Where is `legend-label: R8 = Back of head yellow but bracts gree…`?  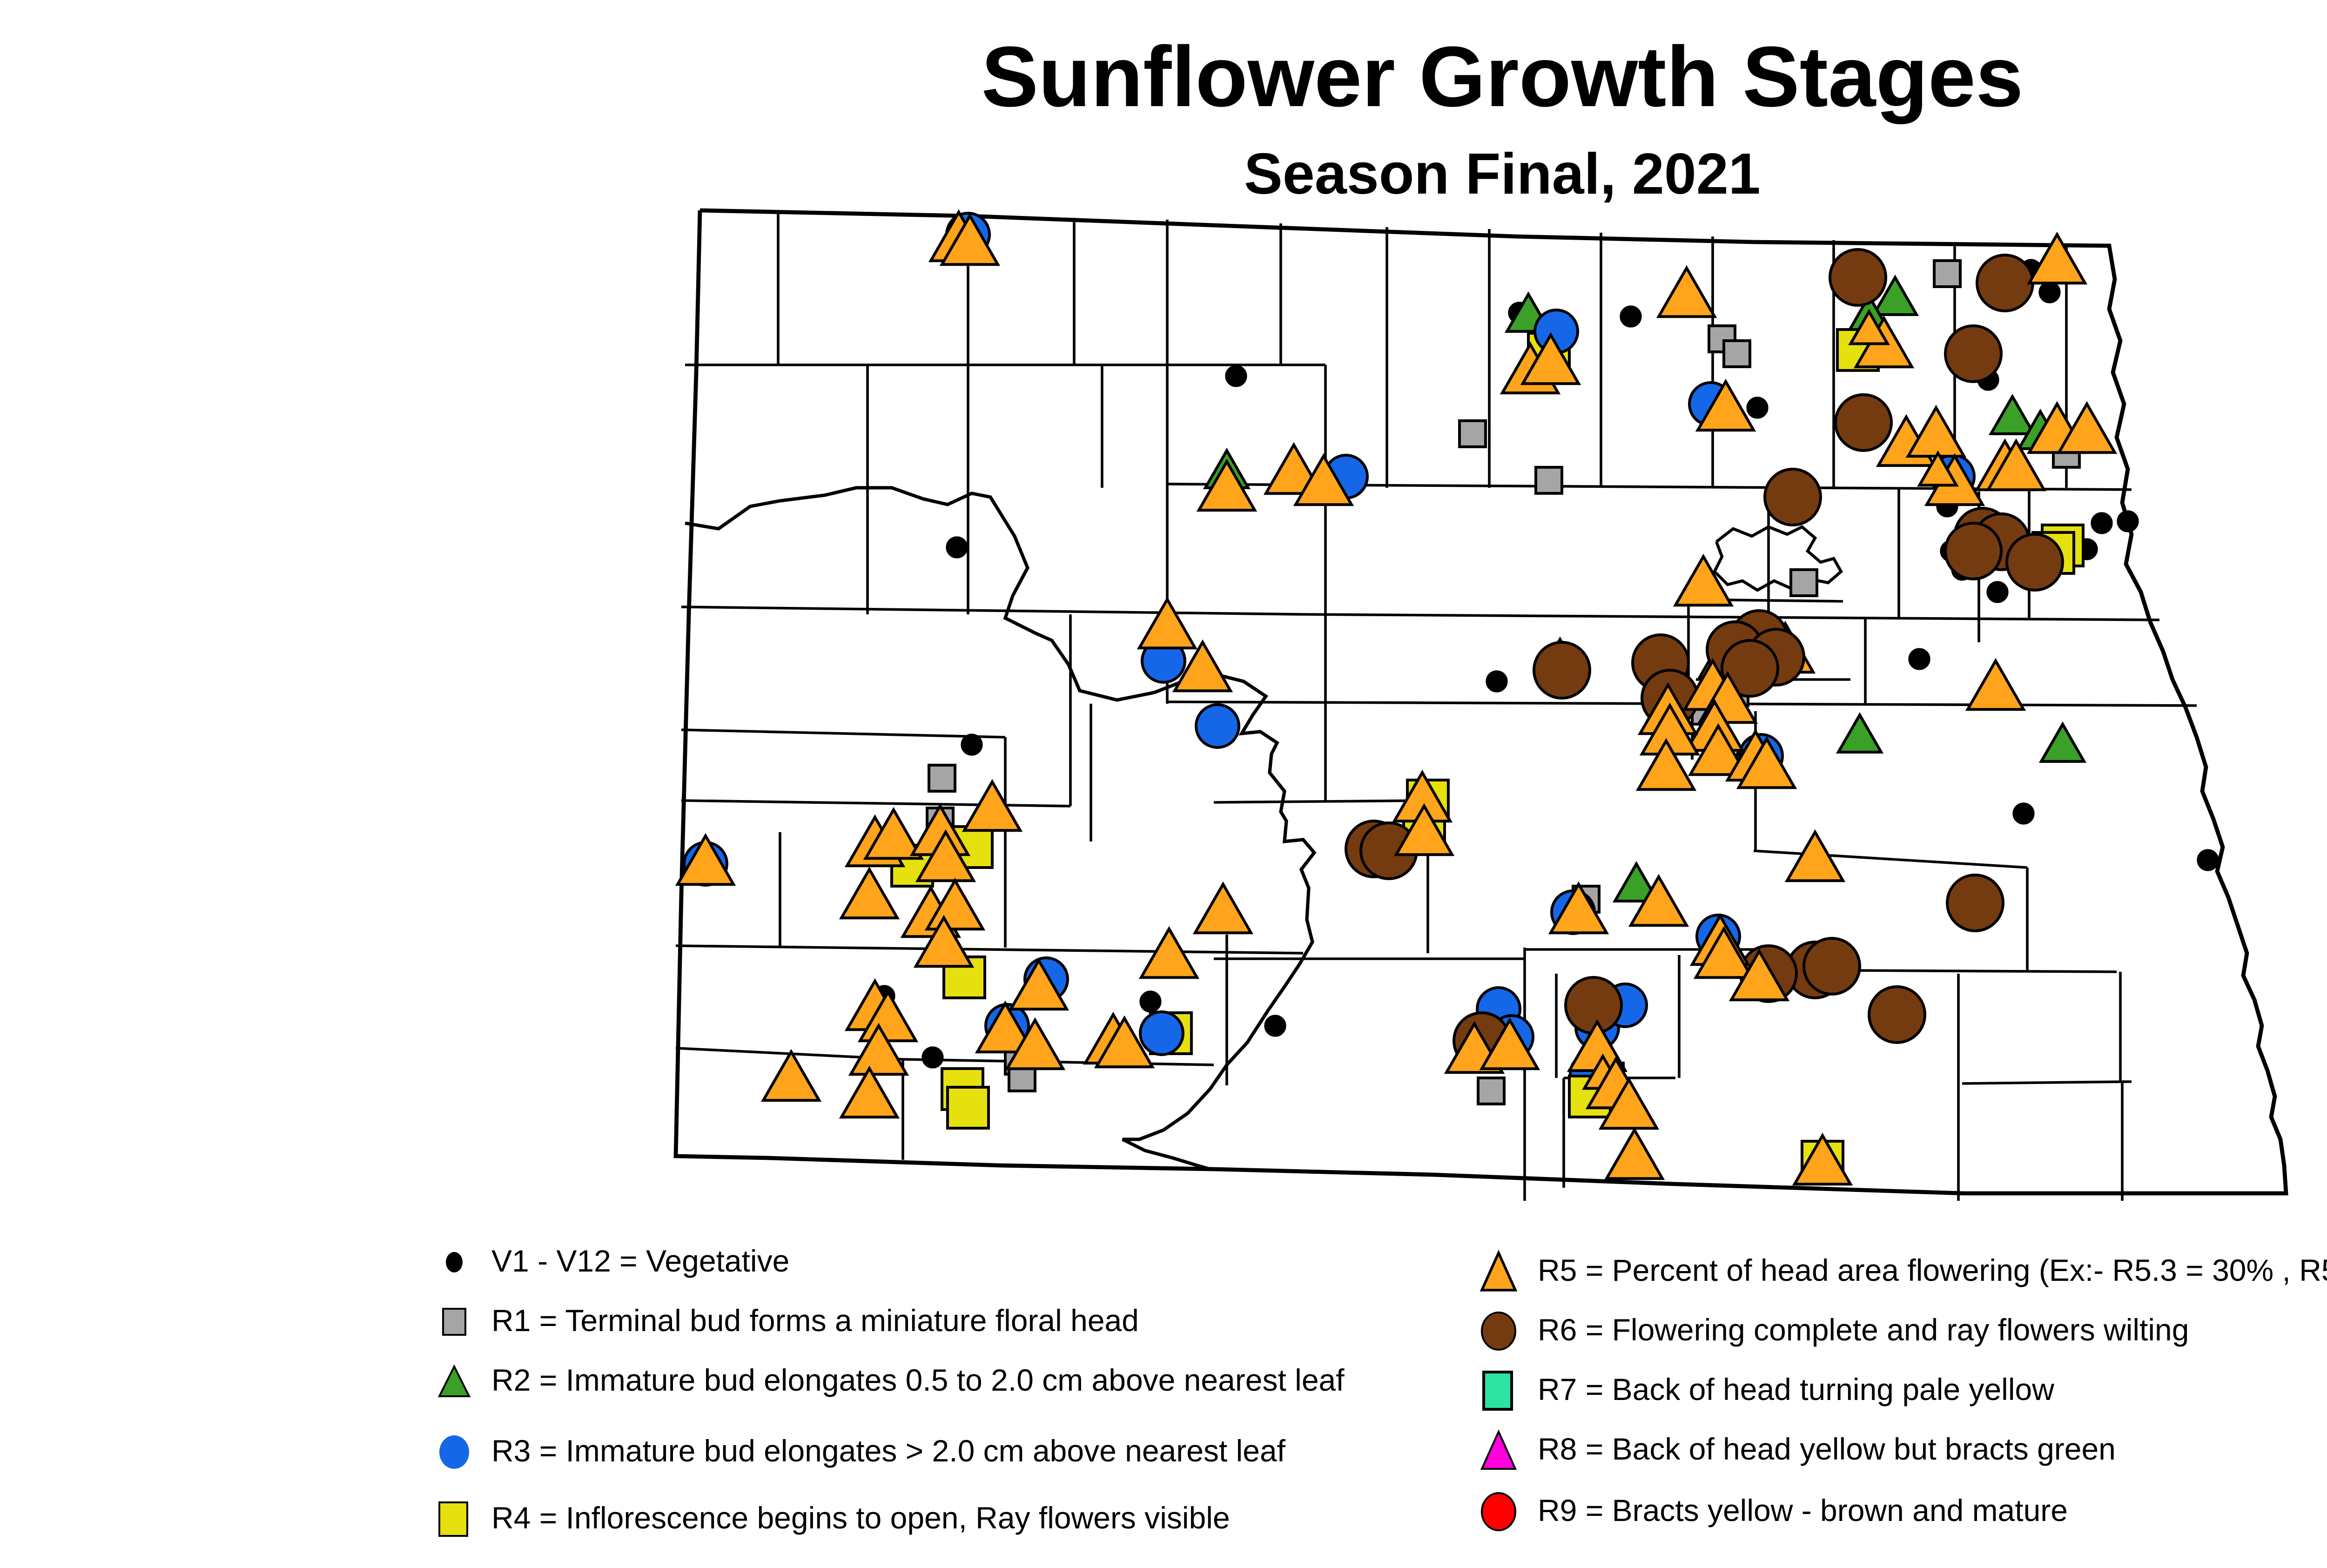
legend-label: R8 = Back of head yellow but bracts gree… is located at coordinates (1827, 1449).